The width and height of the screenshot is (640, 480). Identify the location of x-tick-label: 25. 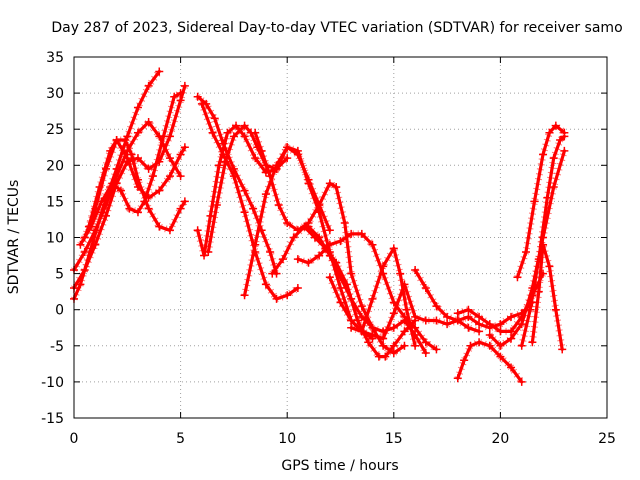
(607, 439).